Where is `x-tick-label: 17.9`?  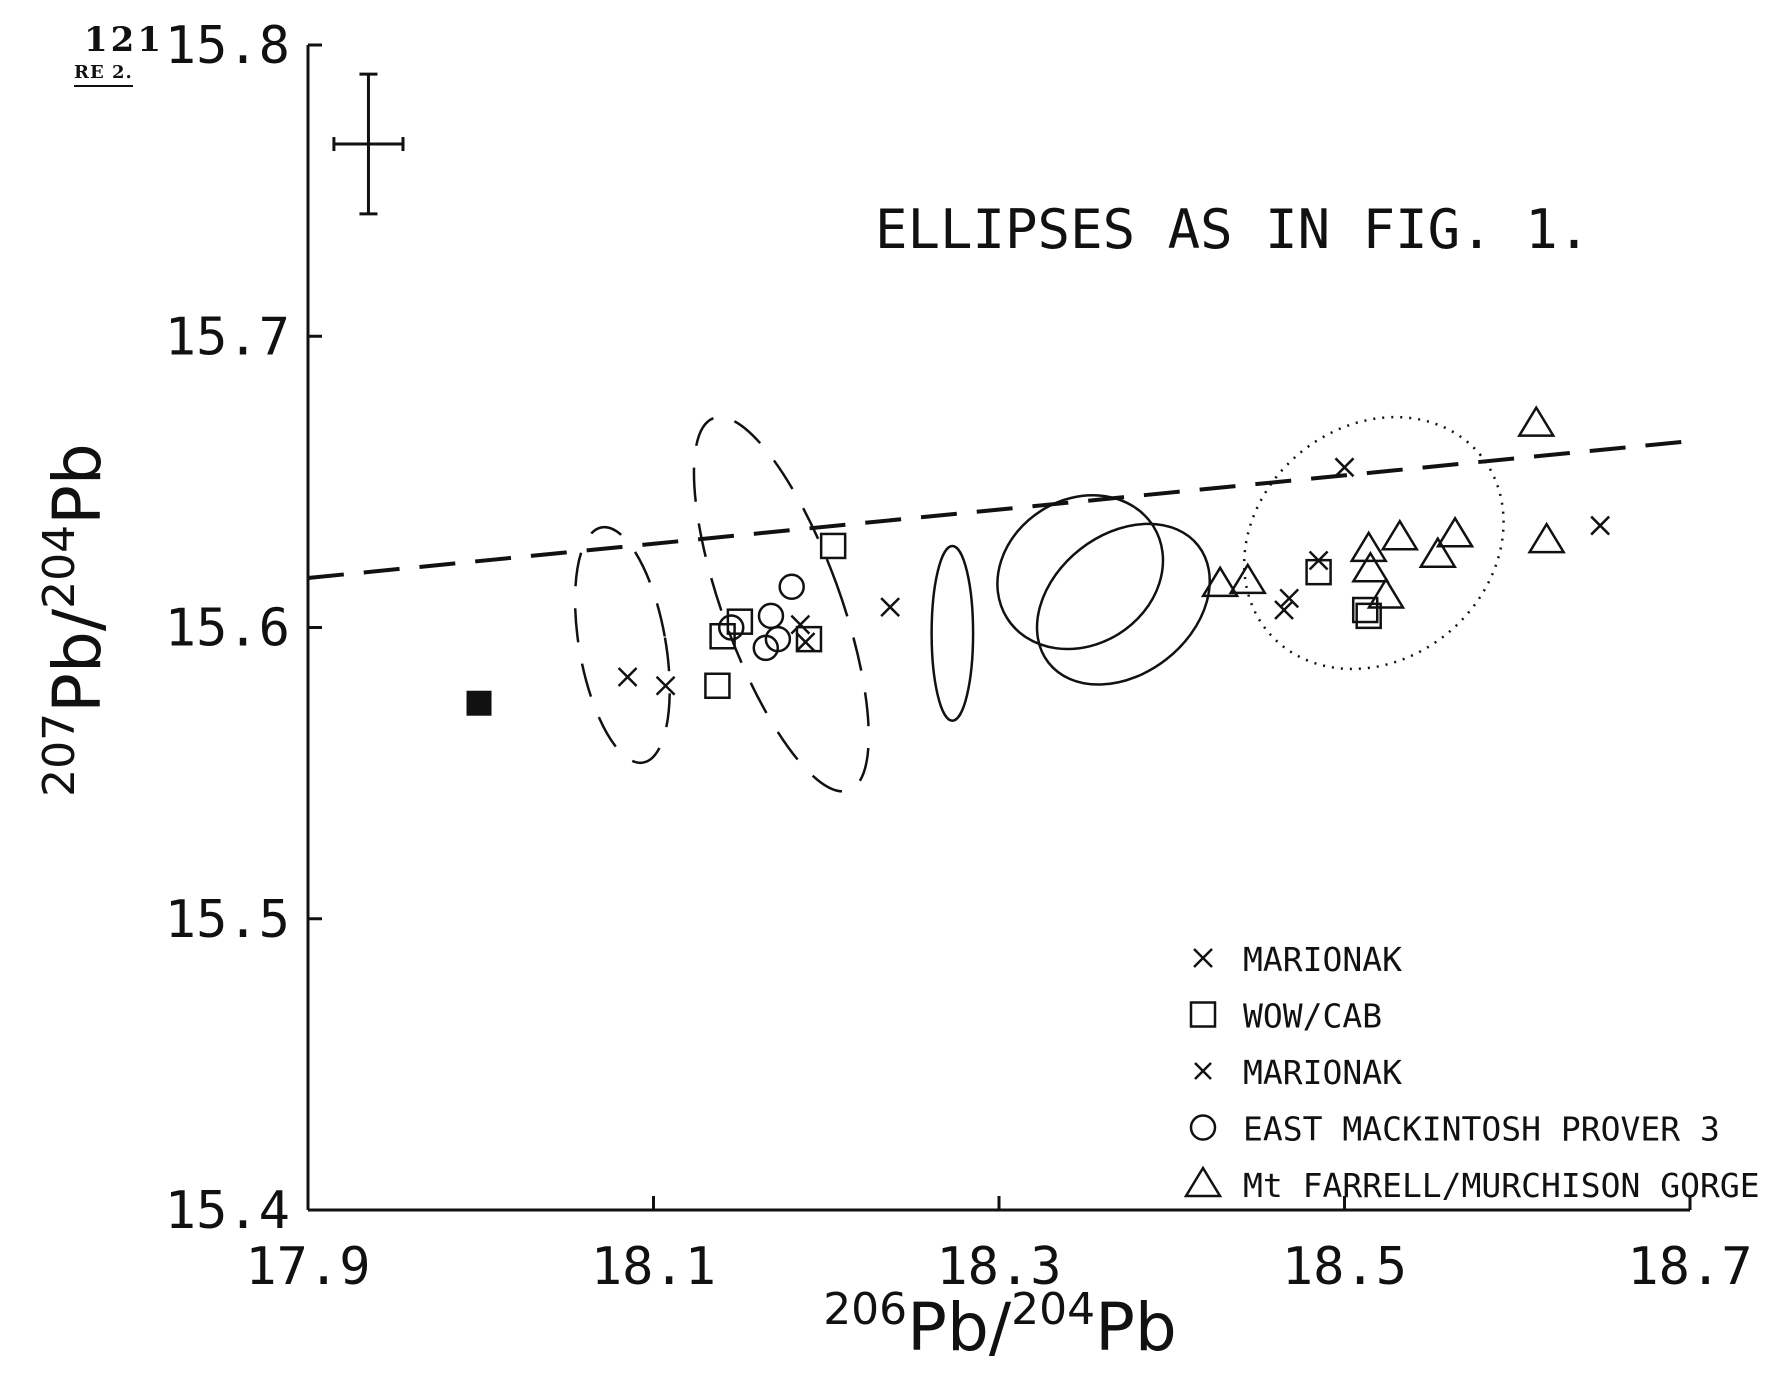 x-tick-label: 17.9 is located at coordinates (307, 1267).